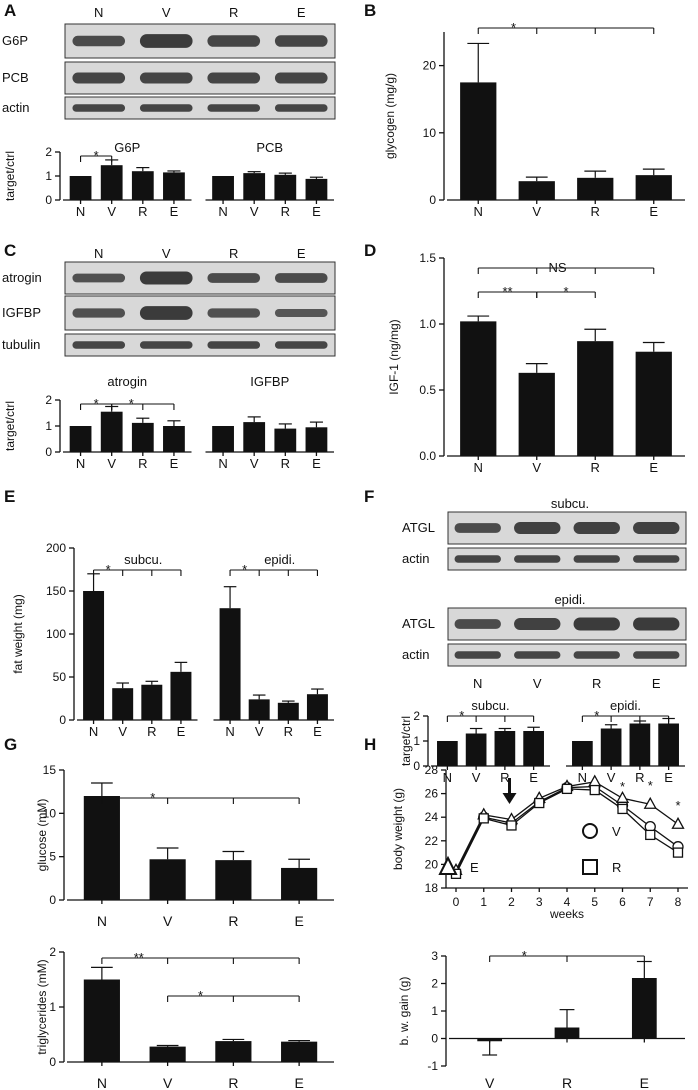  What do you see at coordinates (98, 253) in the screenshot?
I see `lane-label-n: N` at bounding box center [98, 253].